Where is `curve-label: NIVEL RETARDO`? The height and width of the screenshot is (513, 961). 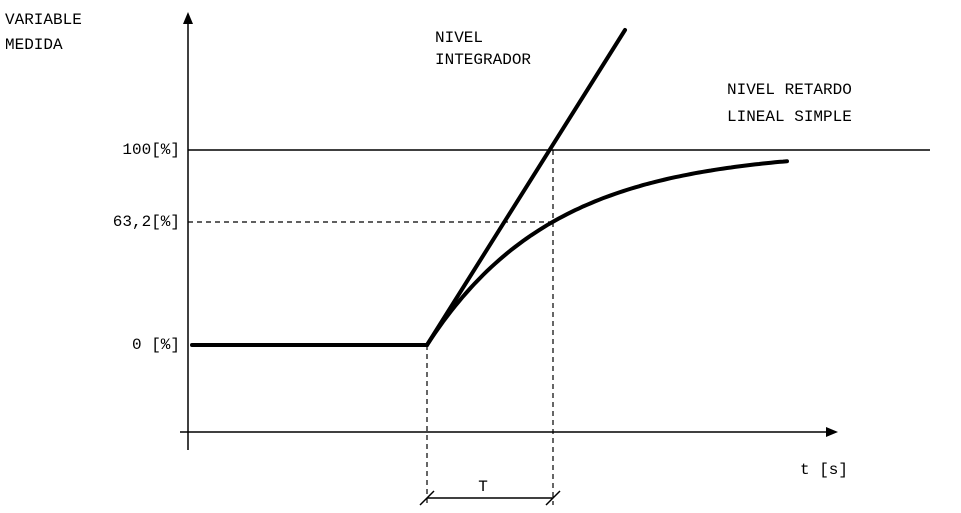 curve-label: NIVEL RETARDO is located at coordinates (789, 90).